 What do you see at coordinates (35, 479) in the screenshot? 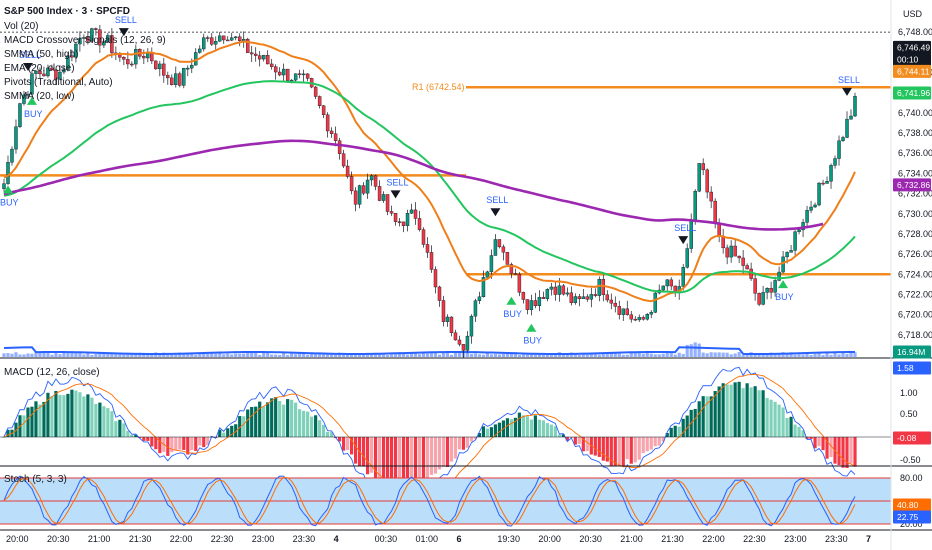
I see `stoch-title: Stoch (5, 3, 3)` at bounding box center [35, 479].